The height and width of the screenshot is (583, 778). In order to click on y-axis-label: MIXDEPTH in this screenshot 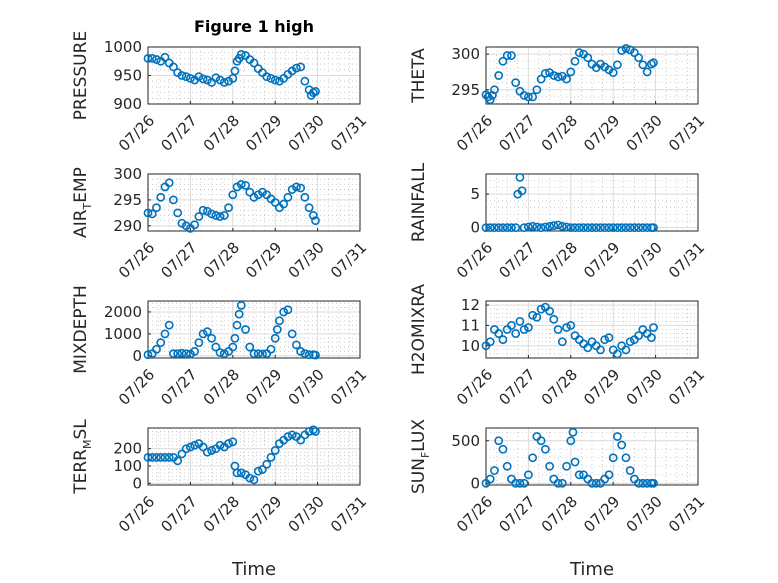, I will do `click(81, 329)`.